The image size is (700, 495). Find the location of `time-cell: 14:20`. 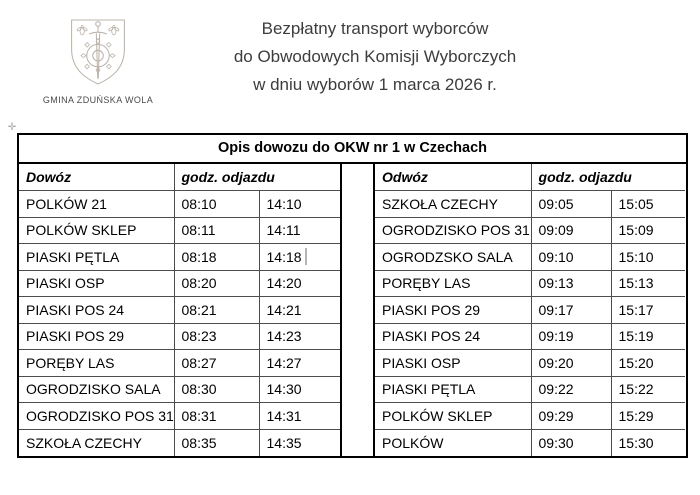

time-cell: 14:20 is located at coordinates (300, 283).